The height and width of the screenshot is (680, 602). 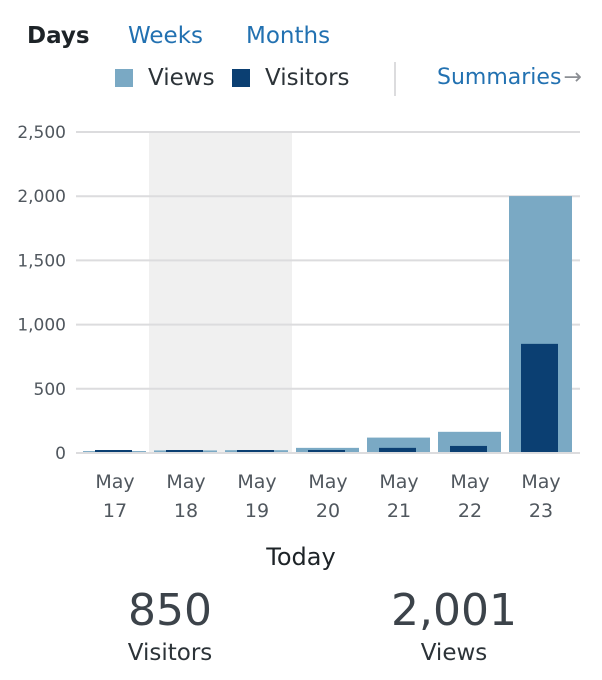 What do you see at coordinates (41, 197) in the screenshot?
I see `y-tick-label: 2,000` at bounding box center [41, 197].